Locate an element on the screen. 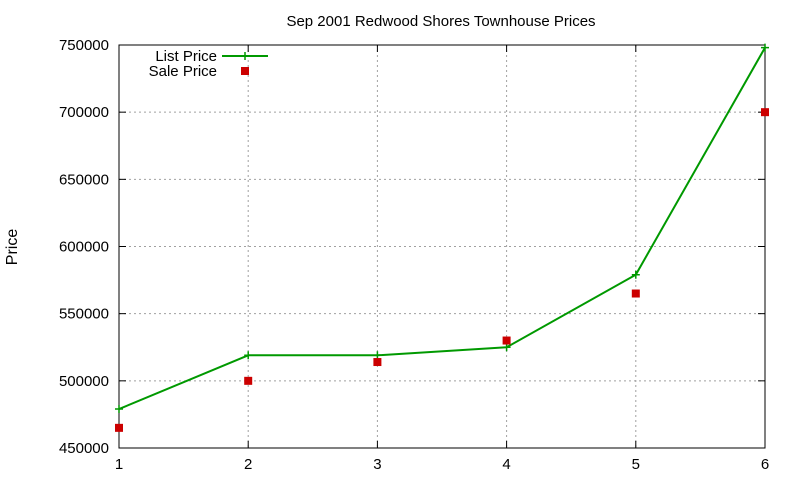  y-tick-label: 600000 is located at coordinates (84, 247).